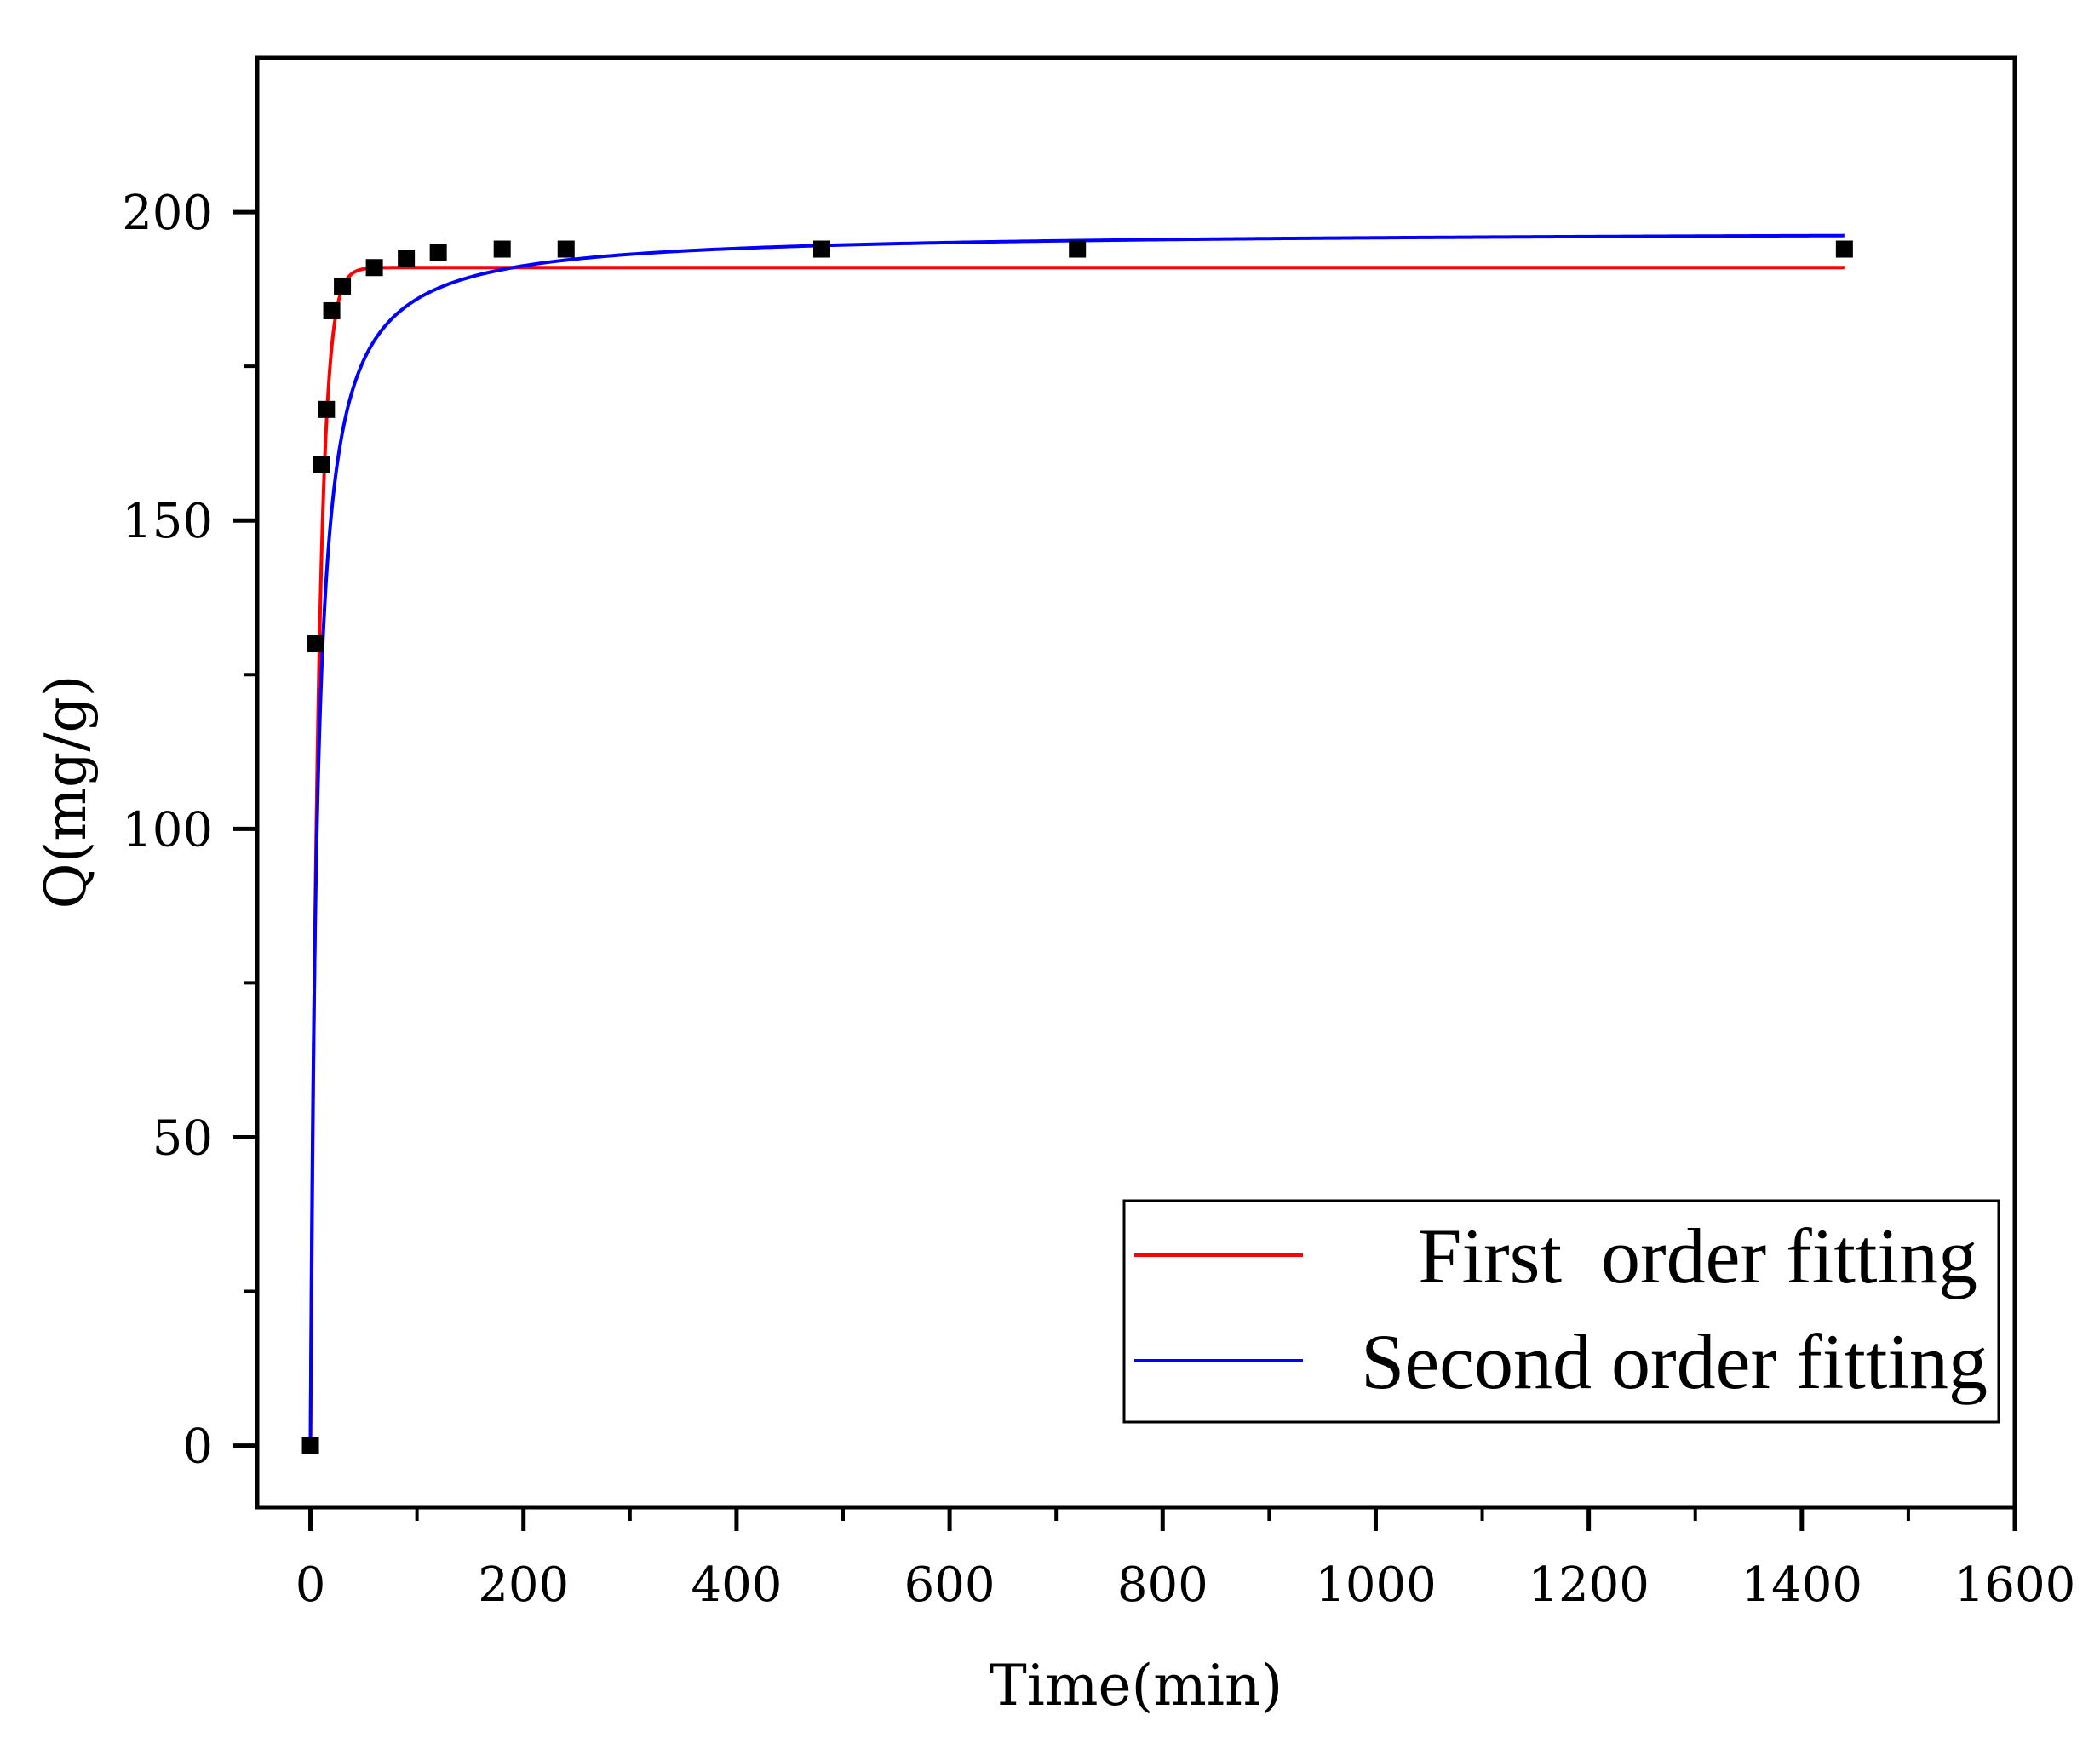 This screenshot has height=1738, width=2100. I want to click on y-tick-label: 200, so click(167, 213).